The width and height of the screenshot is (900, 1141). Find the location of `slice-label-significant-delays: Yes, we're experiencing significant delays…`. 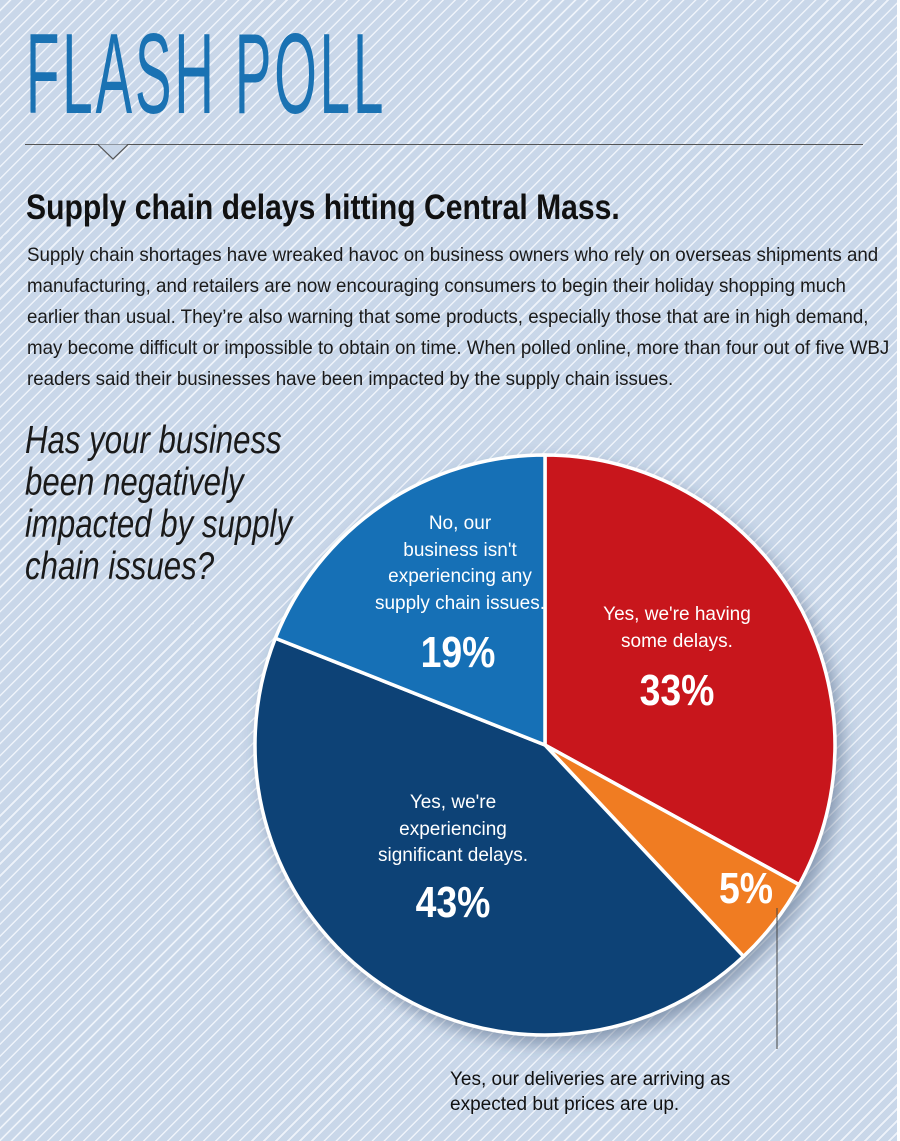

slice-label-significant-delays: Yes, we're experiencing significant delays… is located at coordinates (453, 829).